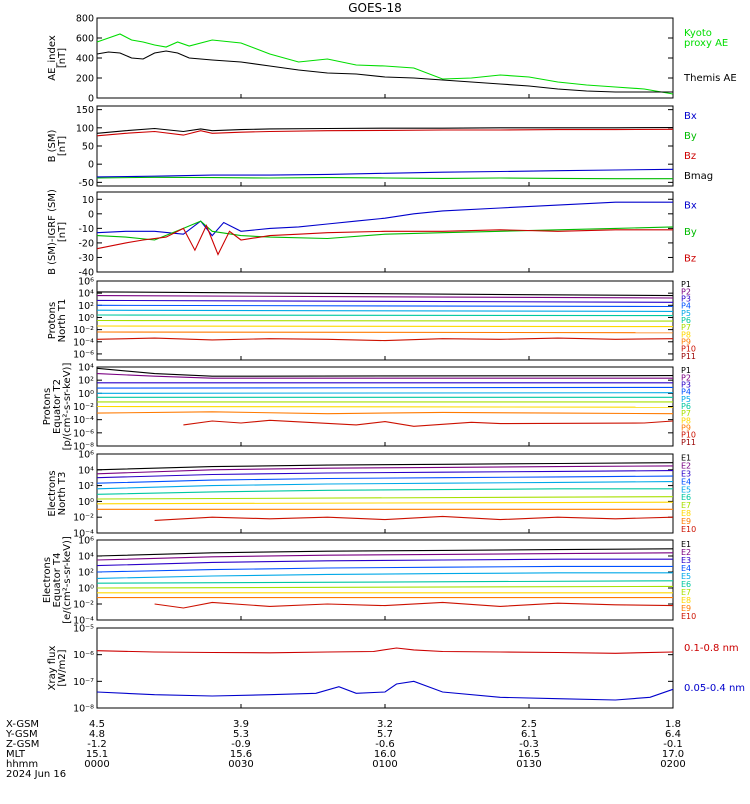 The width and height of the screenshot is (750, 804). I want to click on series-line-p10, so click(428, 423).